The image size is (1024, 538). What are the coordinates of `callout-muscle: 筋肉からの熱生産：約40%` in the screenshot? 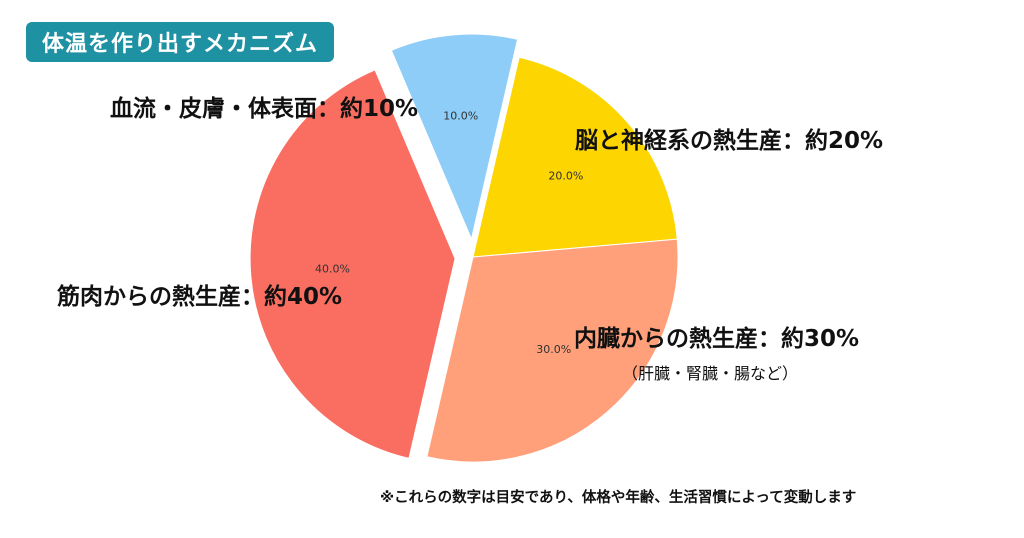 It's located at (200, 297).